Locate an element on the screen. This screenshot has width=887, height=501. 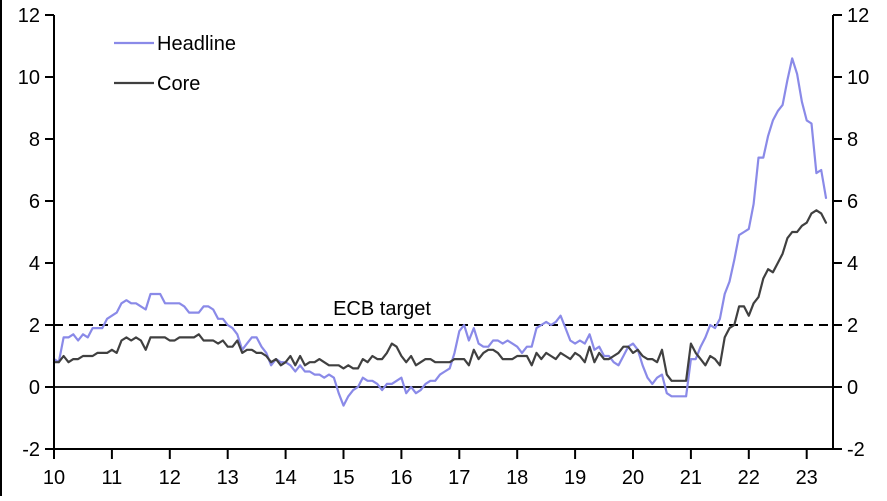
x-tick-label: 15 is located at coordinates (343, 478).